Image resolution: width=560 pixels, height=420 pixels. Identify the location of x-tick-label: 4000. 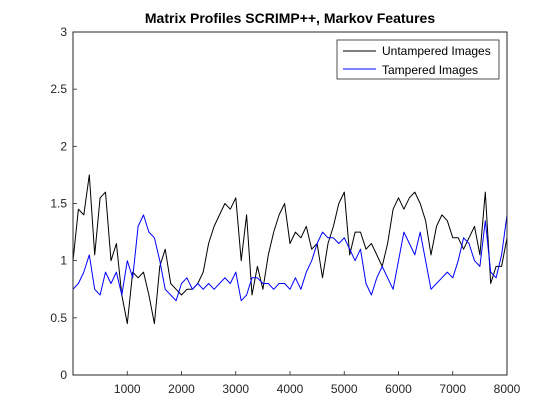
(290, 389).